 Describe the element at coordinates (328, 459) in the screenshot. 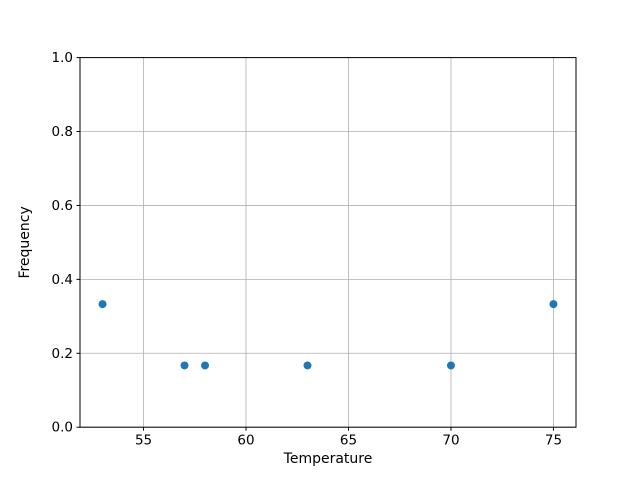

I see `x-axis-label: Temperature` at that location.